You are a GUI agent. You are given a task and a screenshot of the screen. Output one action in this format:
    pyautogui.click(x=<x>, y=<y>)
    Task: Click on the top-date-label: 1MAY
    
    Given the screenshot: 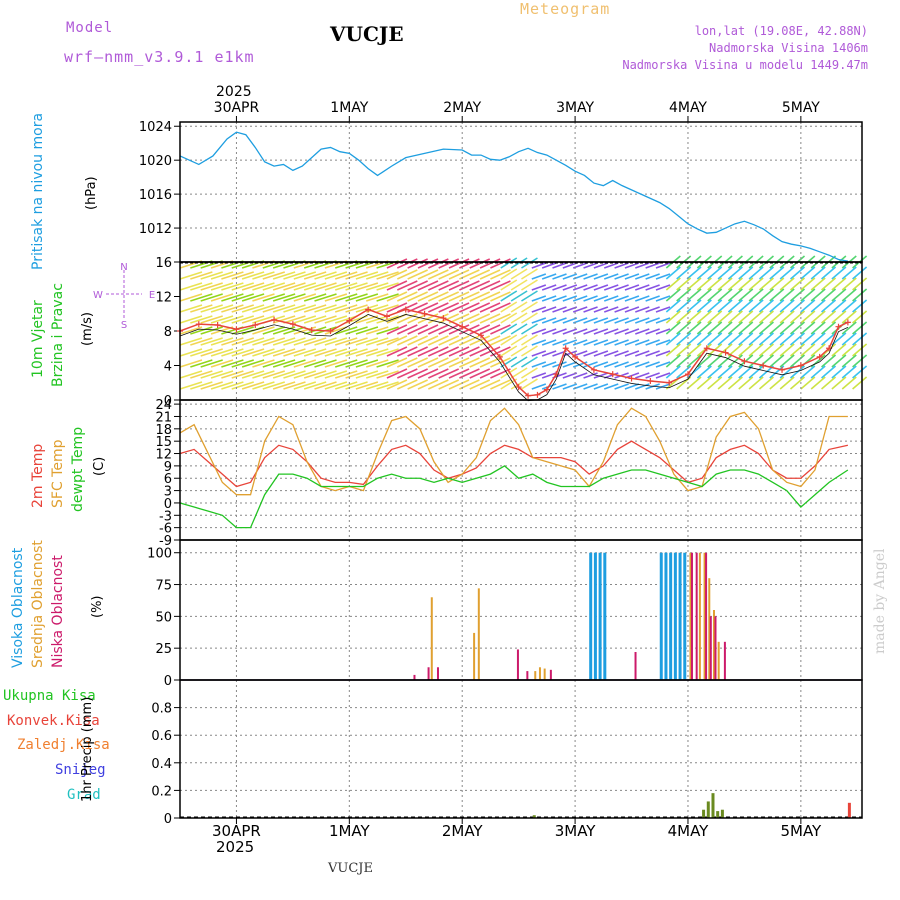 What is the action you would take?
    pyautogui.click(x=349, y=108)
    